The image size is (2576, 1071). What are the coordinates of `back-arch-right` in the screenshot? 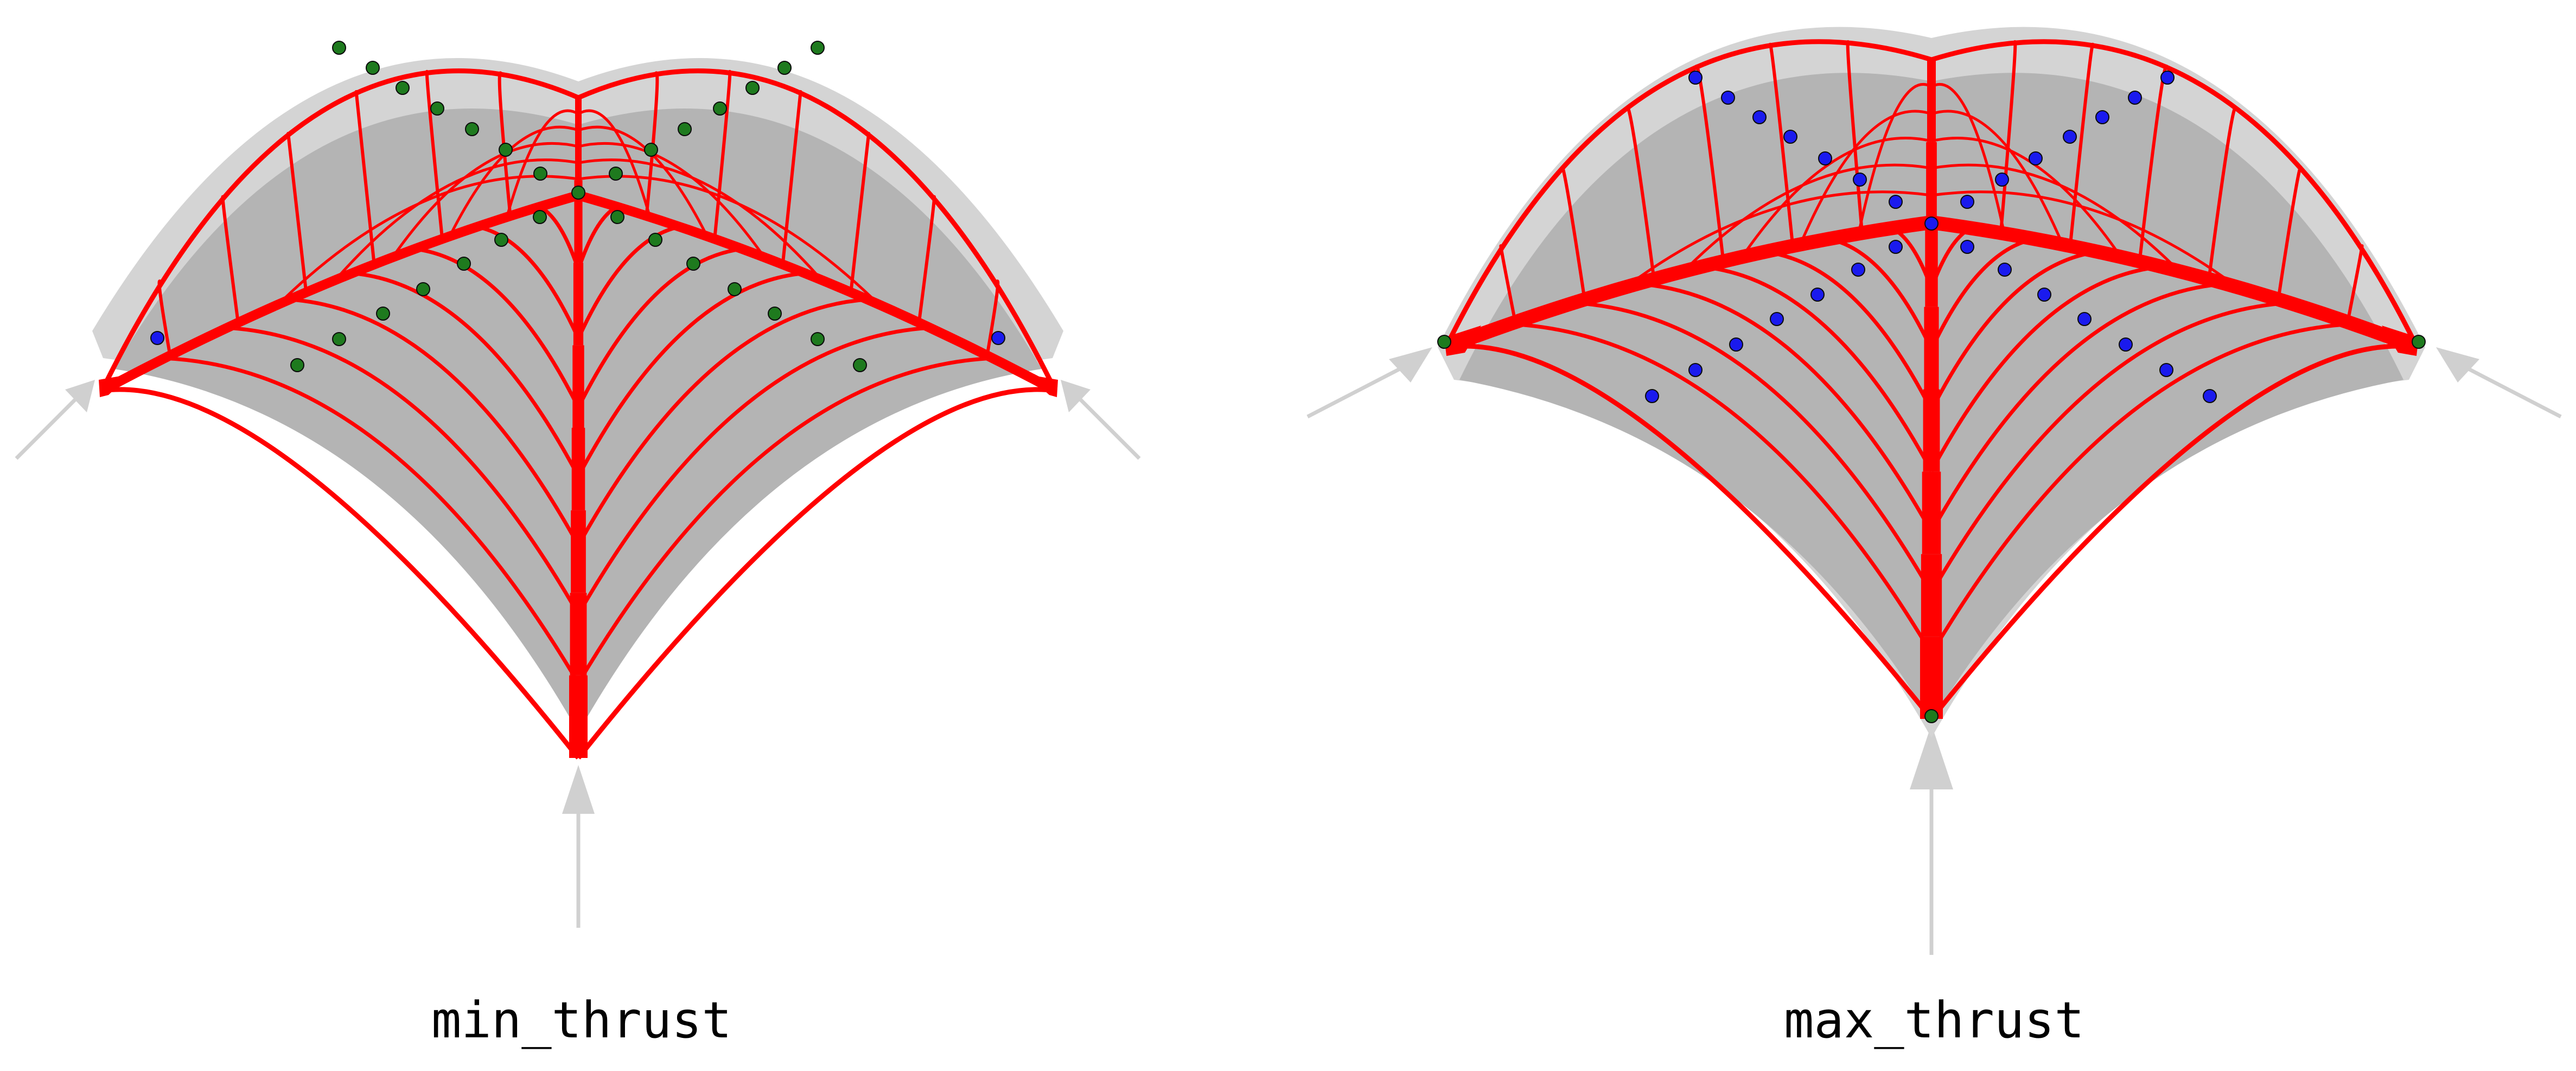 It's located at (2175, 193).